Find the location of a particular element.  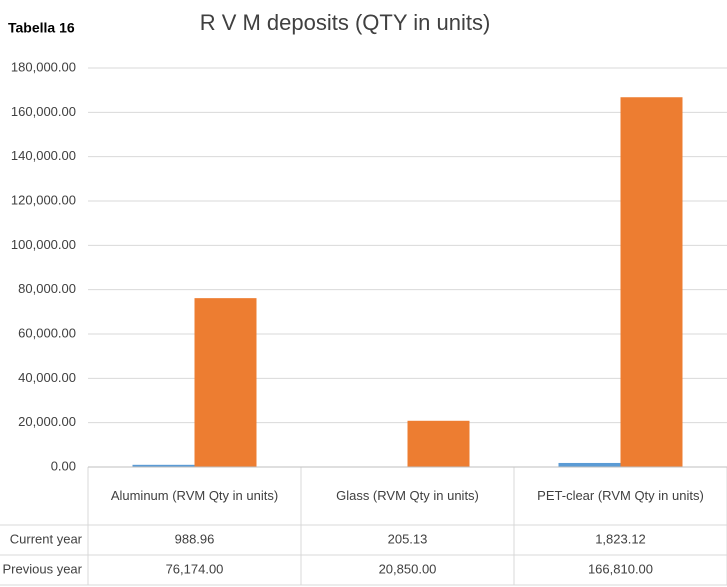

y-tick-label: 20,000.00 is located at coordinates (47, 421).